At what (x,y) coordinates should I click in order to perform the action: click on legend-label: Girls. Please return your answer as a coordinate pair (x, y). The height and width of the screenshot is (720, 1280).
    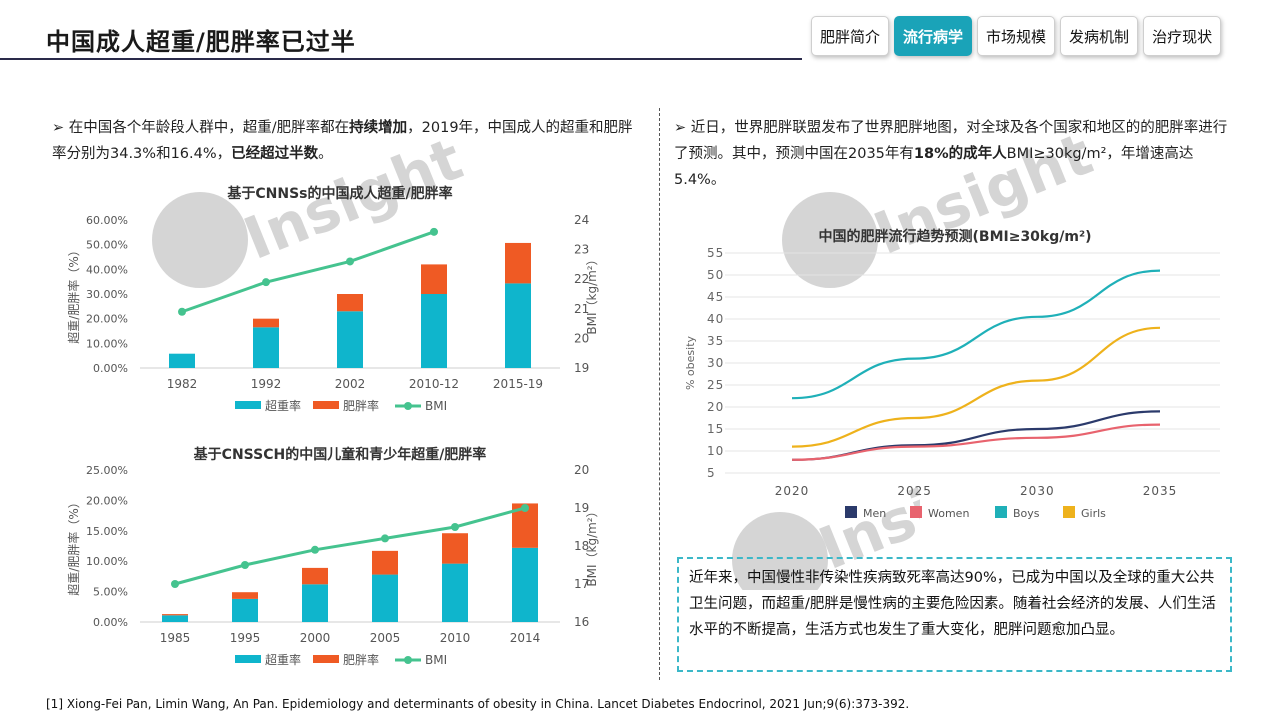
    Looking at the image, I should click on (1093, 513).